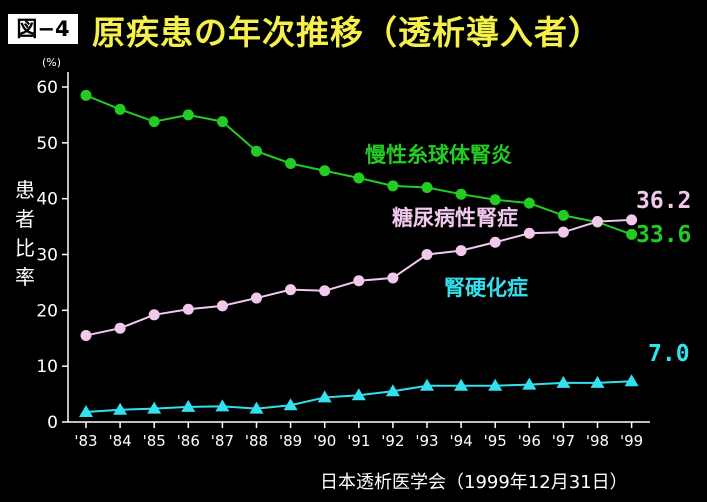  Describe the element at coordinates (438, 155) in the screenshot. I see `series-name-label: 慢性糸球体腎炎` at that location.